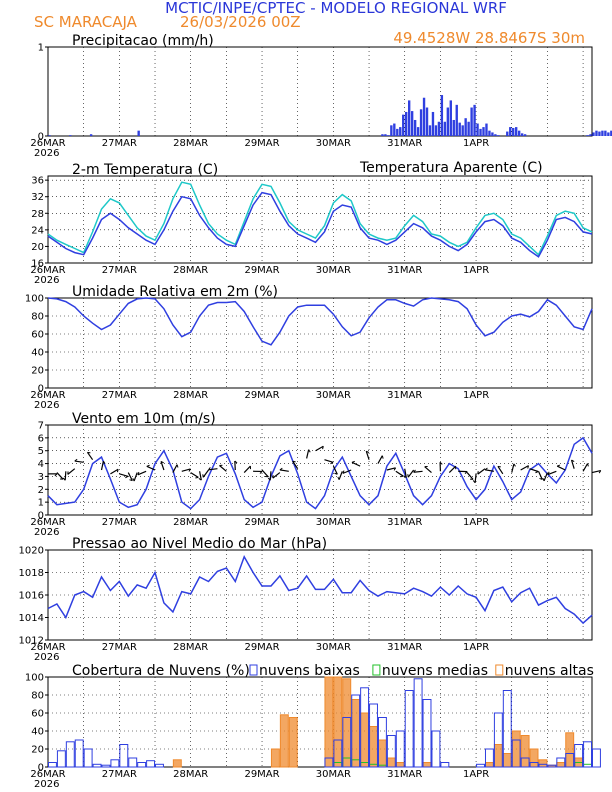 Image resolution: width=612 pixels, height=792 pixels. Describe the element at coordinates (37, 264) in the screenshot. I see `y-tick-label: 16` at that location.